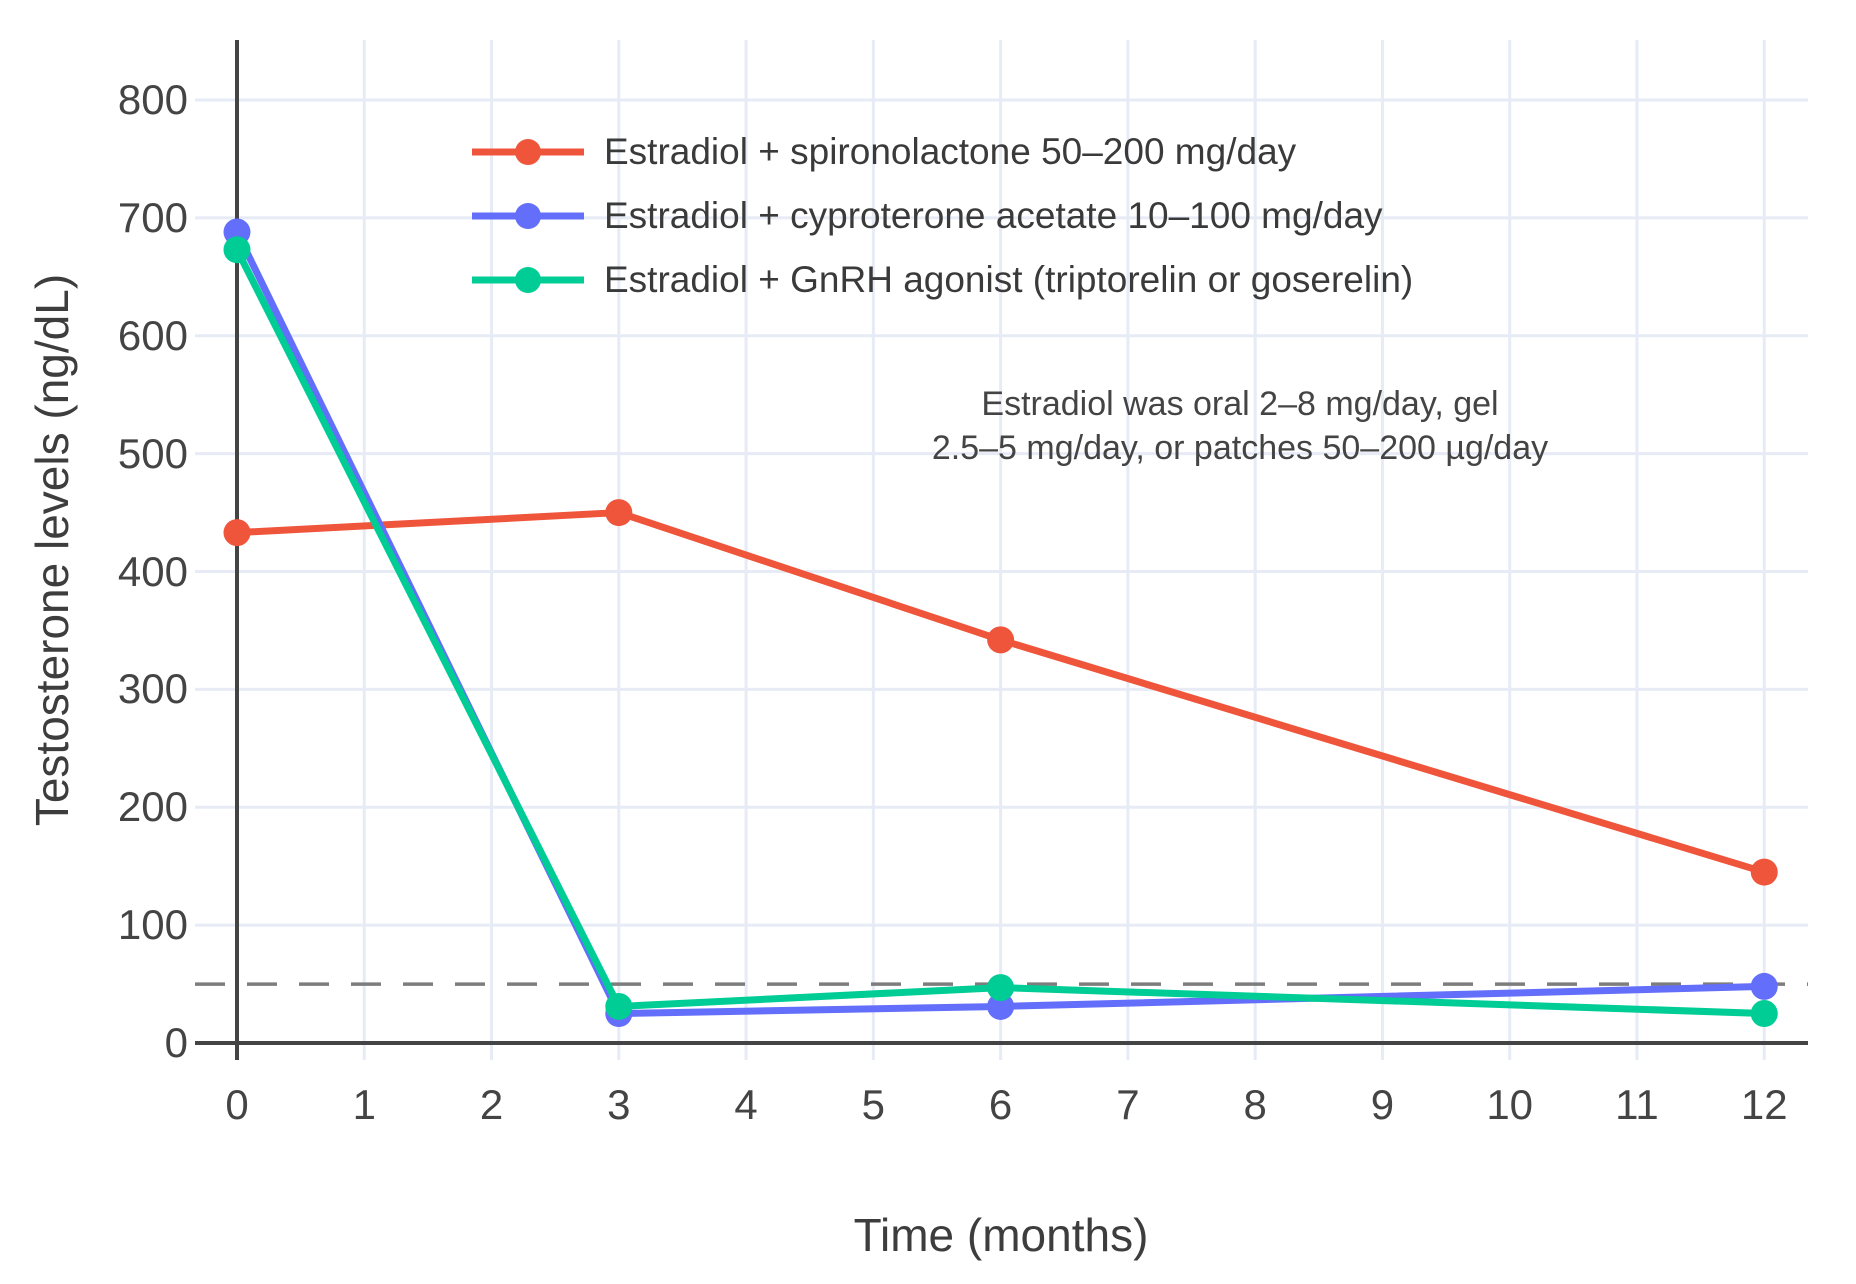 The height and width of the screenshot is (1284, 1856). What do you see at coordinates (152, 925) in the screenshot?
I see `y-tick-label: 100` at bounding box center [152, 925].